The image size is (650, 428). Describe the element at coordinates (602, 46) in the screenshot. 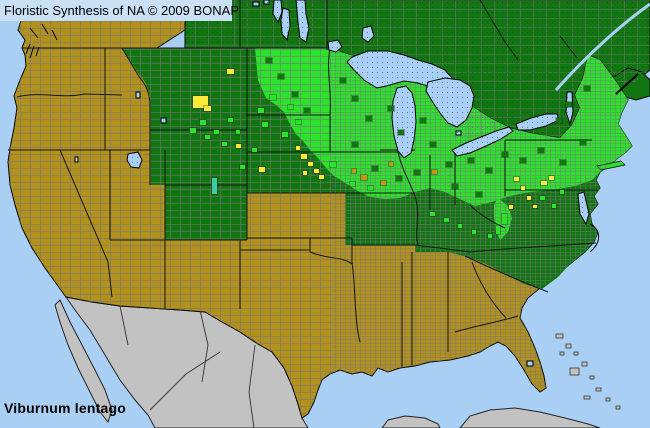

I see `st-lawrence-river` at that location.